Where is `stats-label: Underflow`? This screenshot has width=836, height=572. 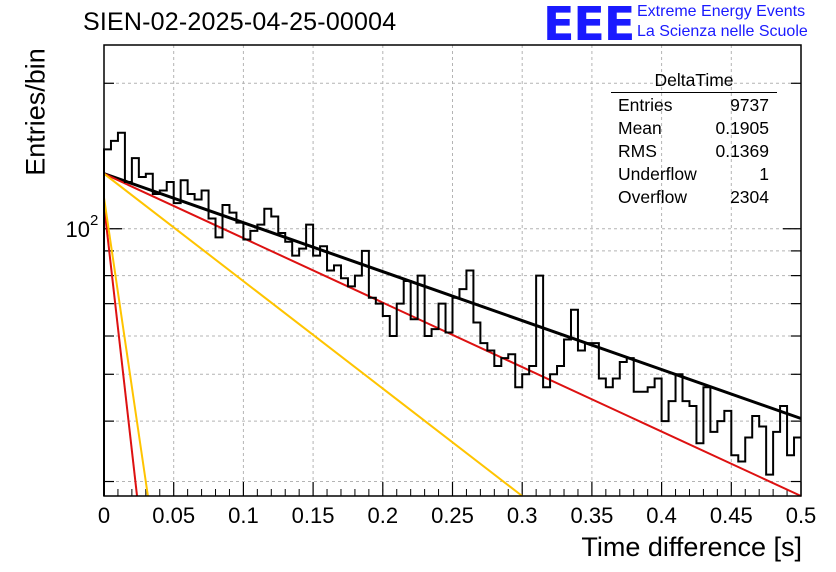 stats-label: Underflow is located at coordinates (657, 174).